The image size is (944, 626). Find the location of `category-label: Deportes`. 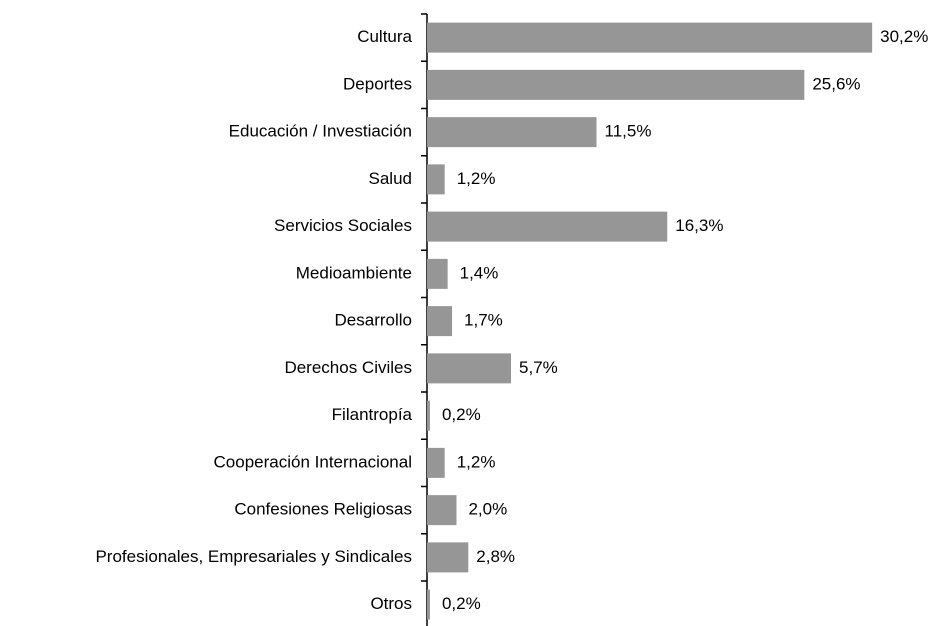

category-label: Deportes is located at coordinates (377, 83).